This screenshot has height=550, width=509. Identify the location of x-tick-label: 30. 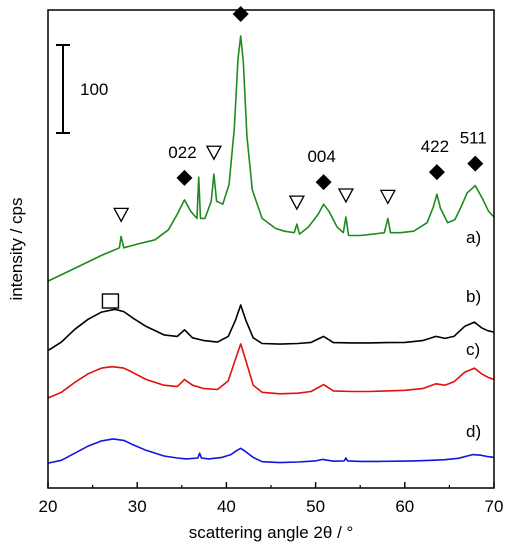
(137, 506).